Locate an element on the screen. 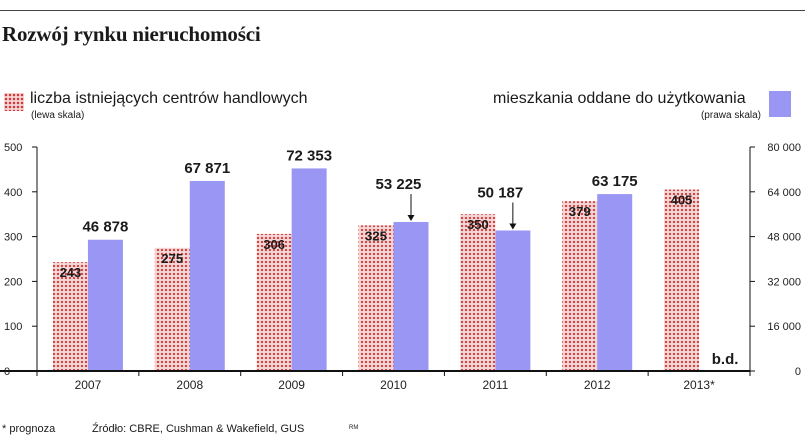  left-tick-label: 500 is located at coordinates (13, 148).